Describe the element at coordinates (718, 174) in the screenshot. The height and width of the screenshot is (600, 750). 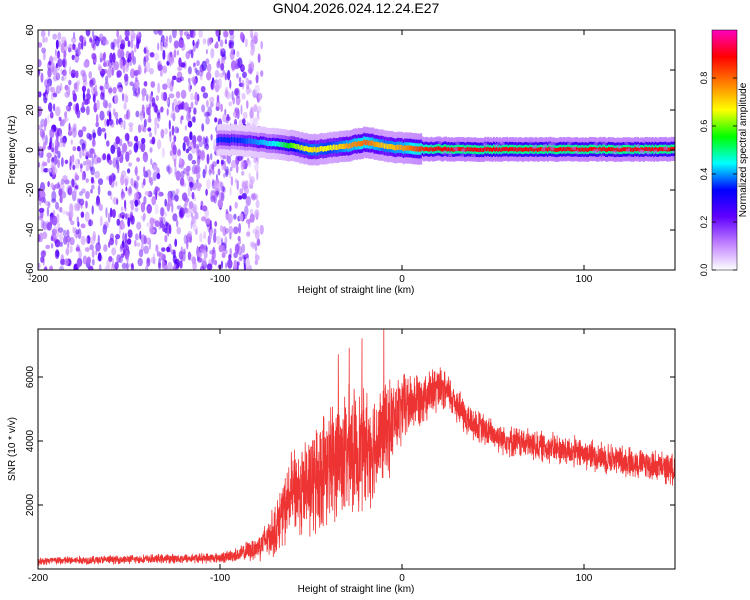
I see `colorbar-ticks: 0.0 0.2 0.4 0.6 0.8` at that location.